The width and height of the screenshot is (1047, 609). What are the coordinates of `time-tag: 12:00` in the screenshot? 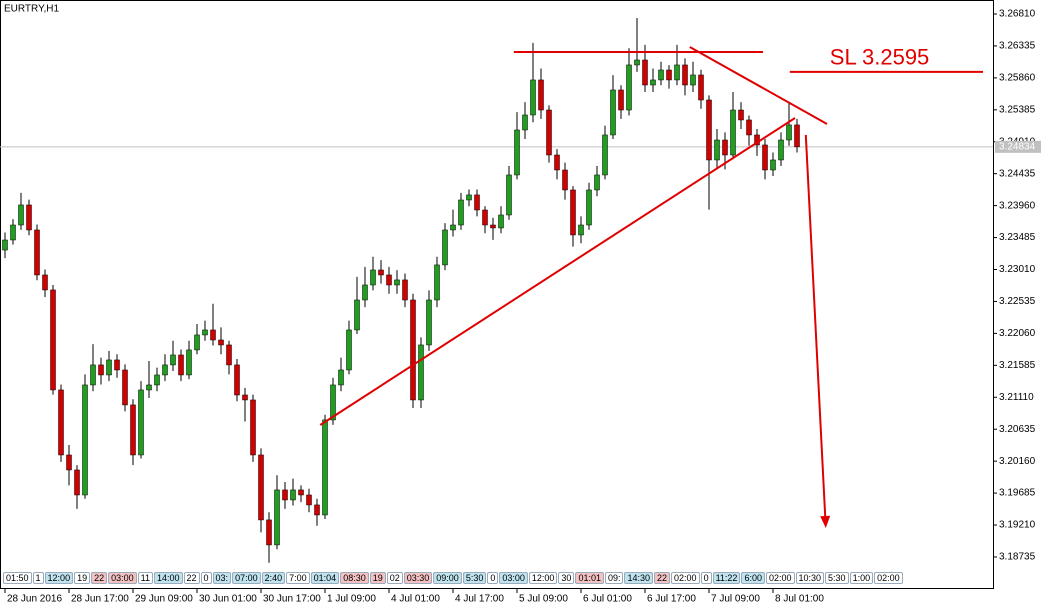 It's located at (543, 578).